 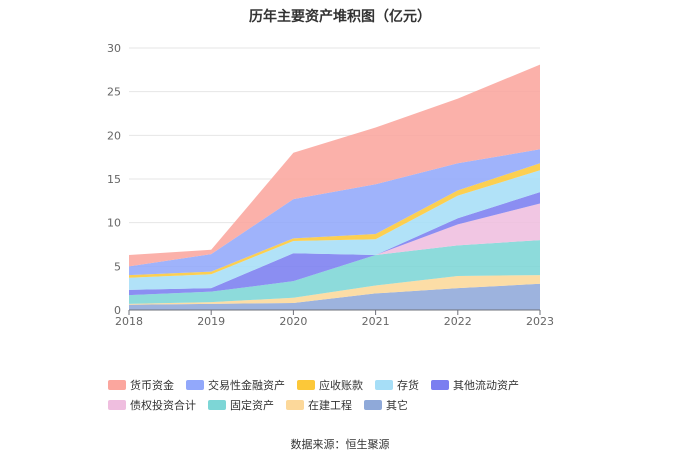 What do you see at coordinates (252, 405) in the screenshot?
I see `legend-label: 固定资产` at bounding box center [252, 405].